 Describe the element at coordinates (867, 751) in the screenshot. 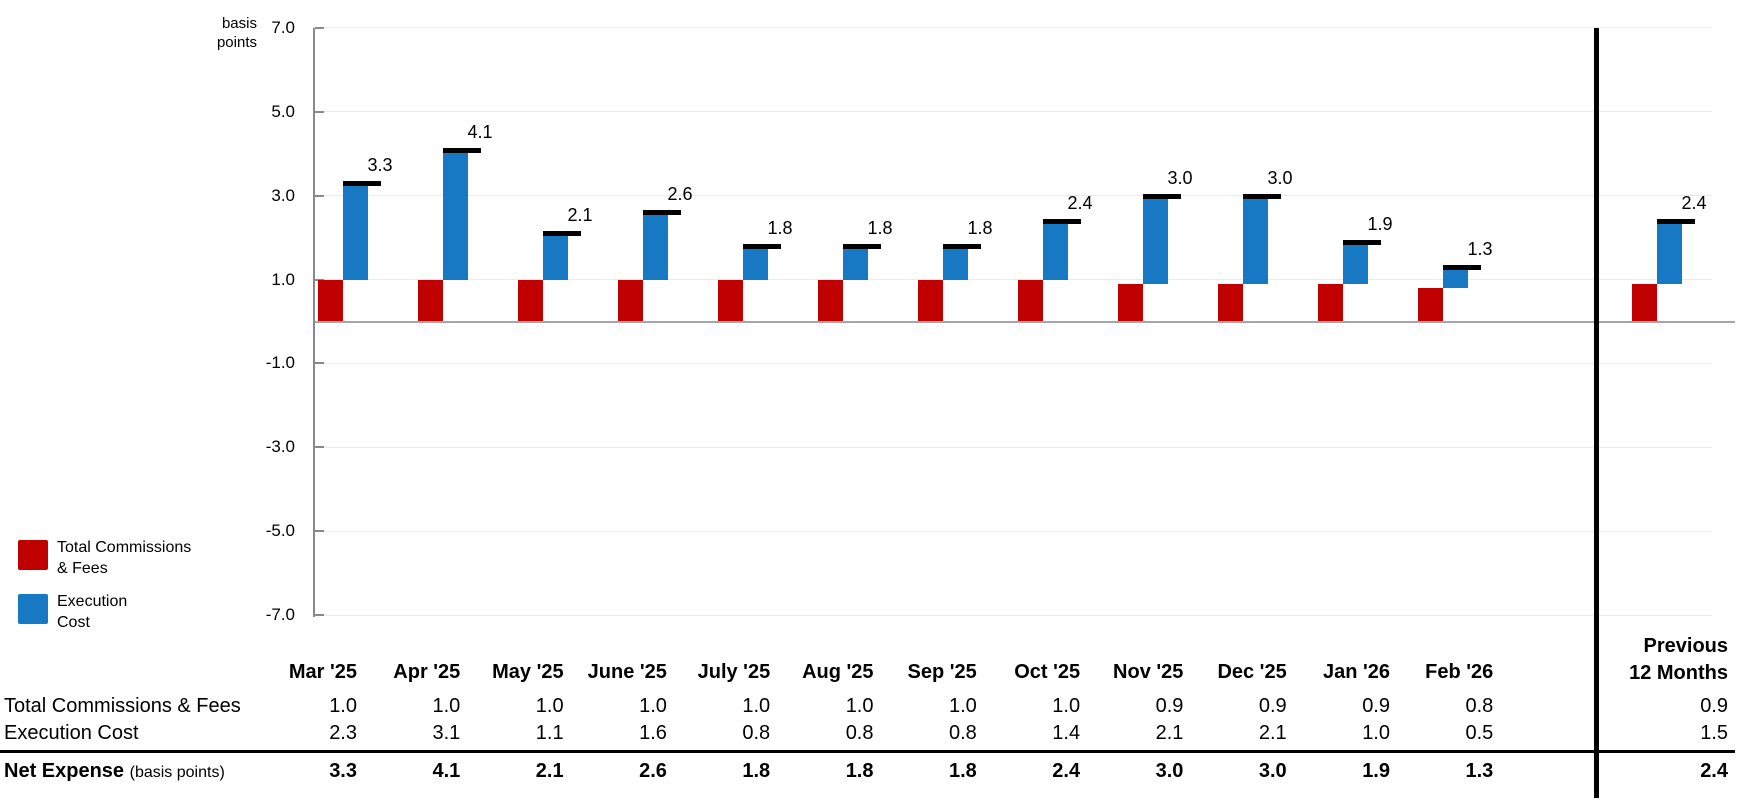

I see `net-expense-separator-line` at that location.